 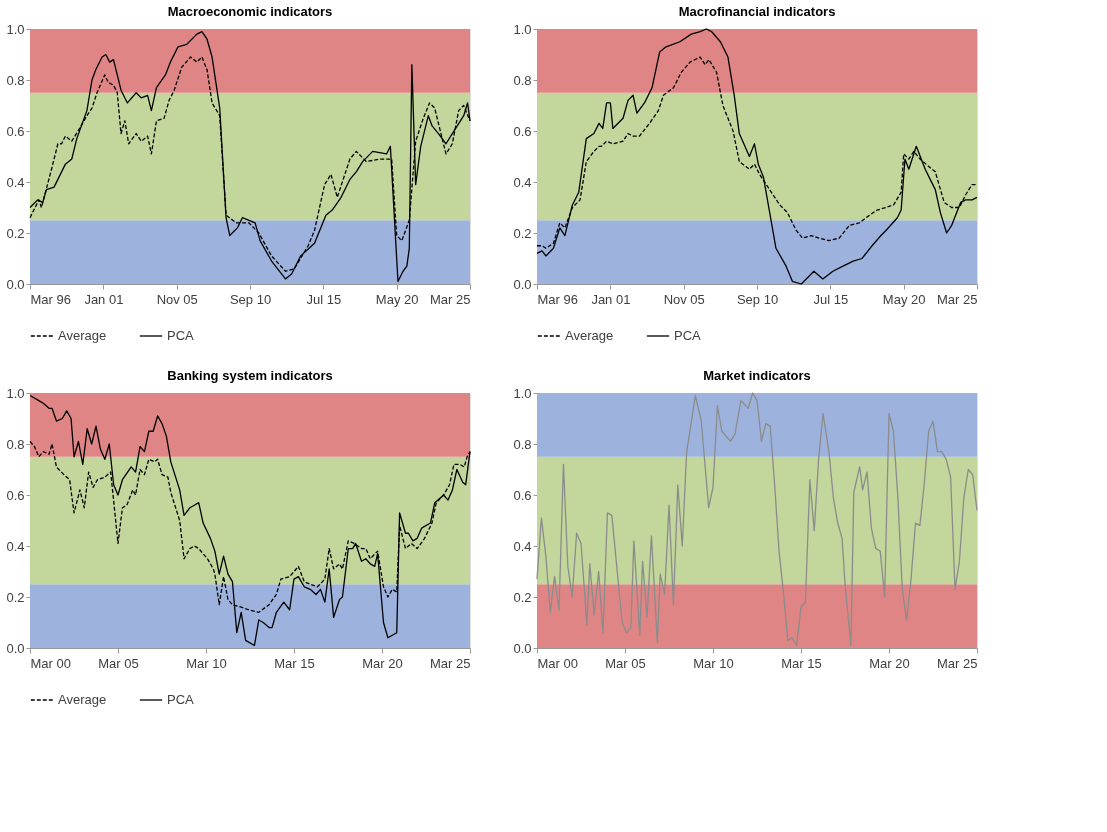 What do you see at coordinates (757, 11) in the screenshot?
I see `chart-title: Macrofinancial indicators` at bounding box center [757, 11].